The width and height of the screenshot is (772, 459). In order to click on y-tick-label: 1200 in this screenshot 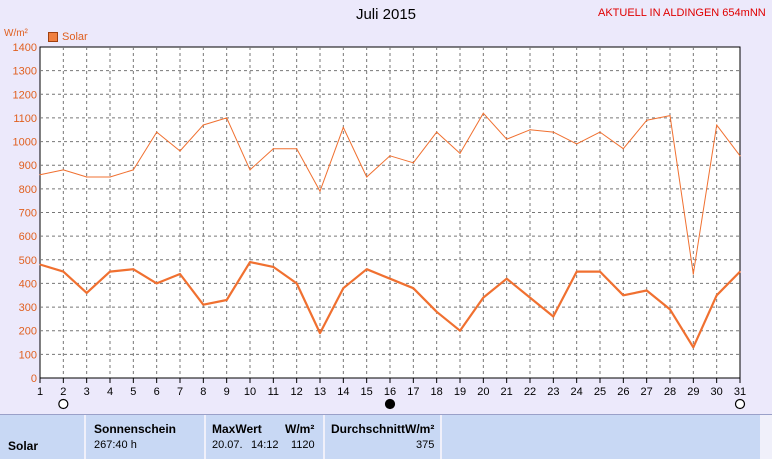, I will do `click(25, 95)`.